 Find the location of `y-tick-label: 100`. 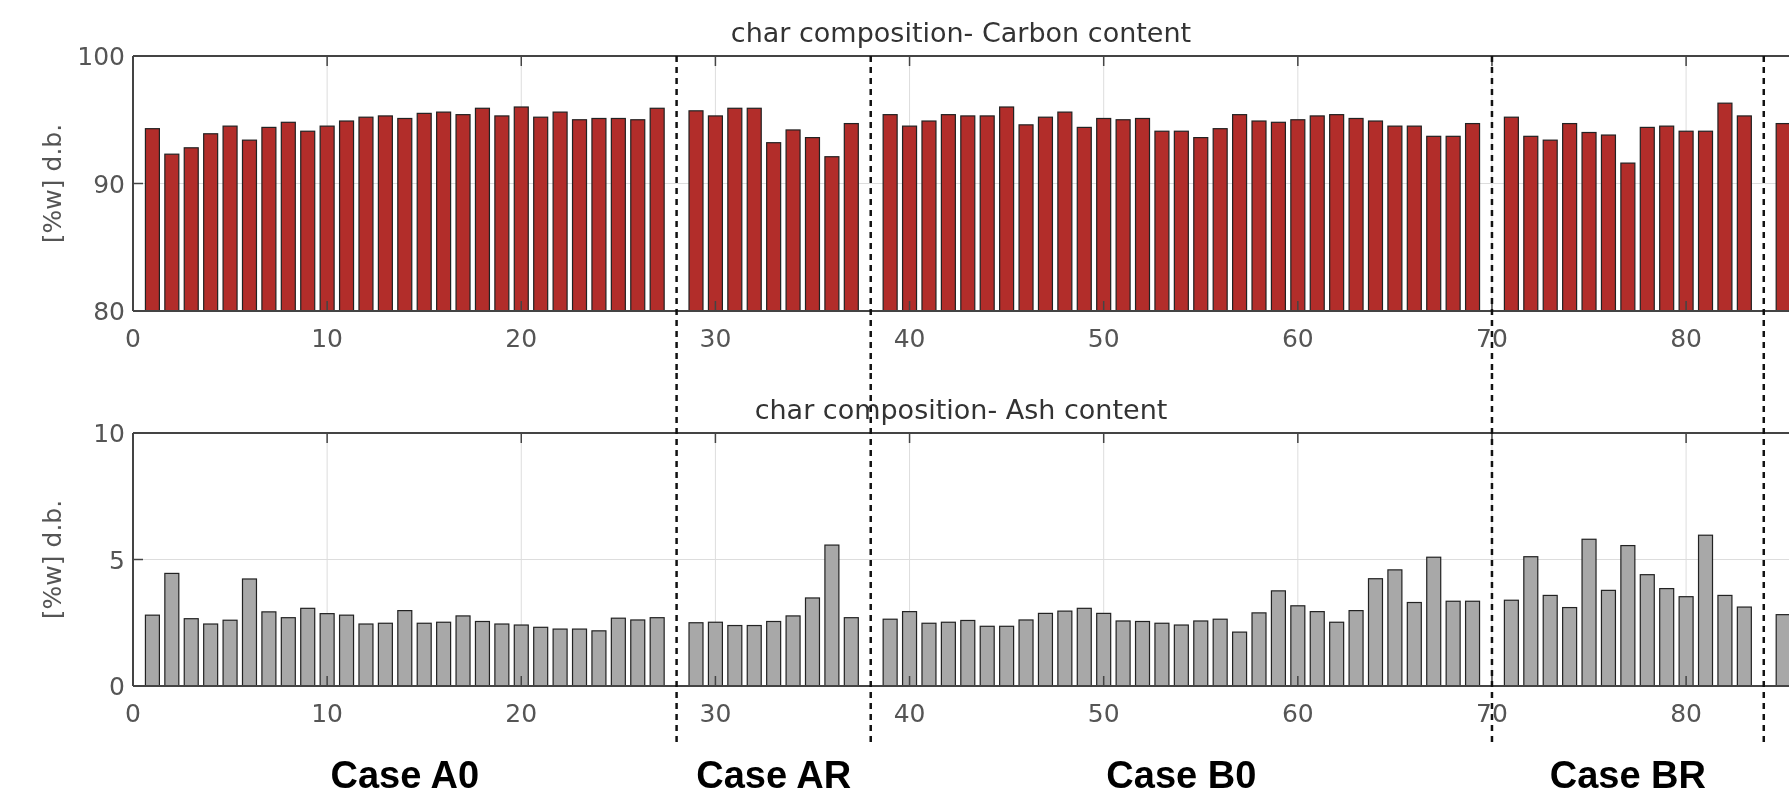

y-tick-label: 100 is located at coordinates (101, 56).